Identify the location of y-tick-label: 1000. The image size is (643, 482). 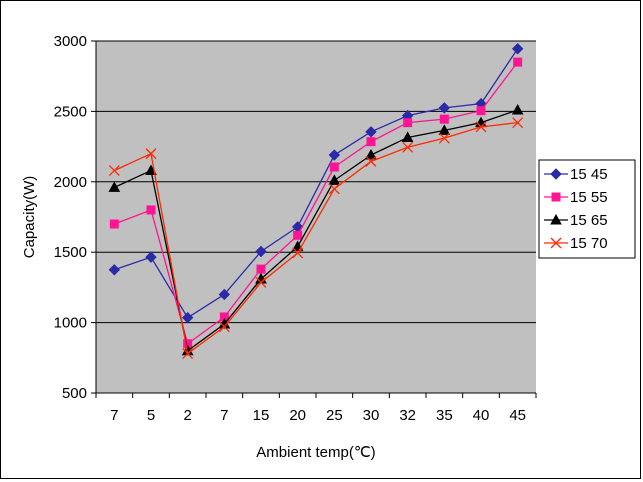
(70, 323).